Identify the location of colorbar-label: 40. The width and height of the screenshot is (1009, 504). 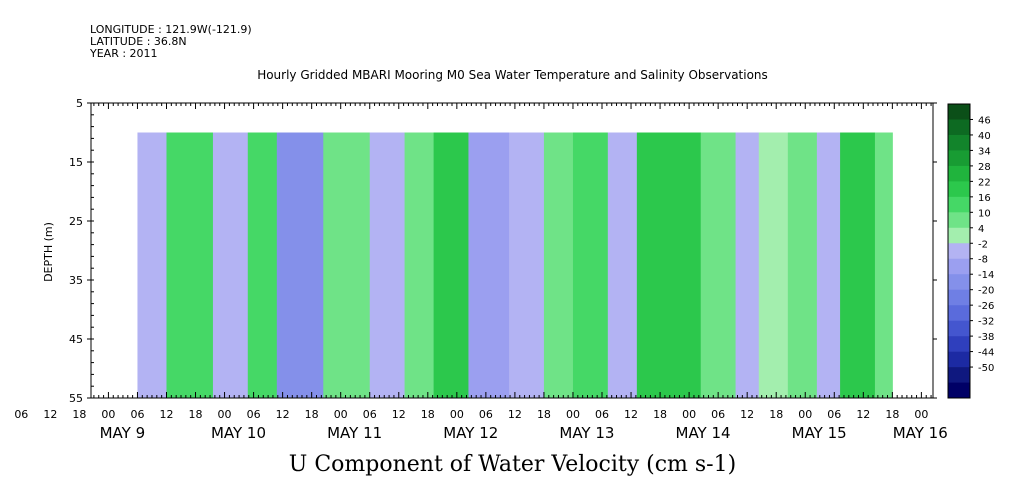
(984, 136).